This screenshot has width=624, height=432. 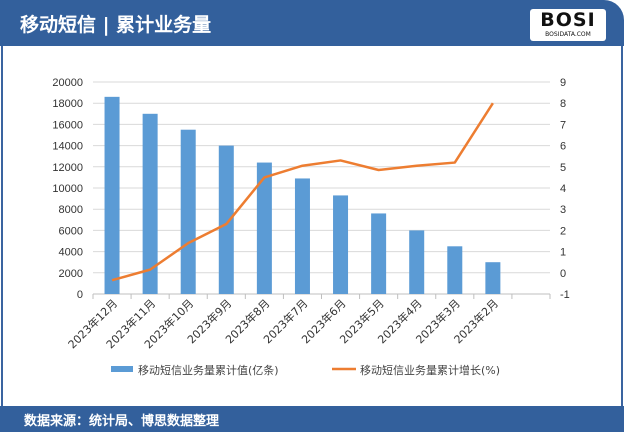 What do you see at coordinates (563, 189) in the screenshot?
I see `right-tick-label: 4` at bounding box center [563, 189].